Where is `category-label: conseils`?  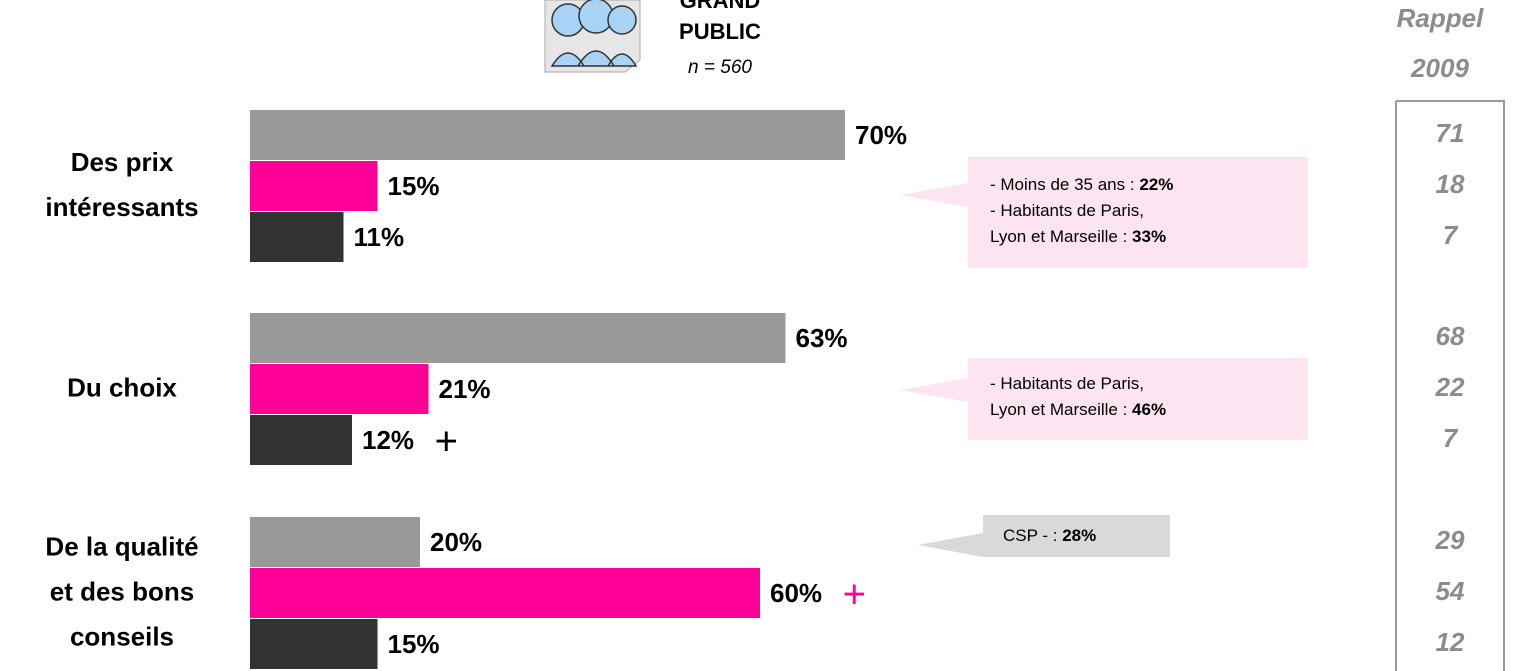 category-label: conseils is located at coordinates (122, 636).